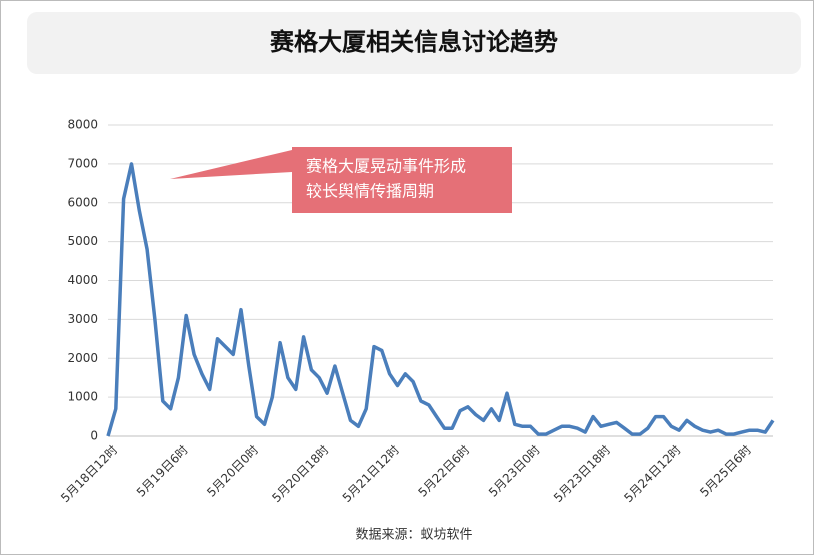  What do you see at coordinates (94, 436) in the screenshot?
I see `y-tick-label: 0` at bounding box center [94, 436].